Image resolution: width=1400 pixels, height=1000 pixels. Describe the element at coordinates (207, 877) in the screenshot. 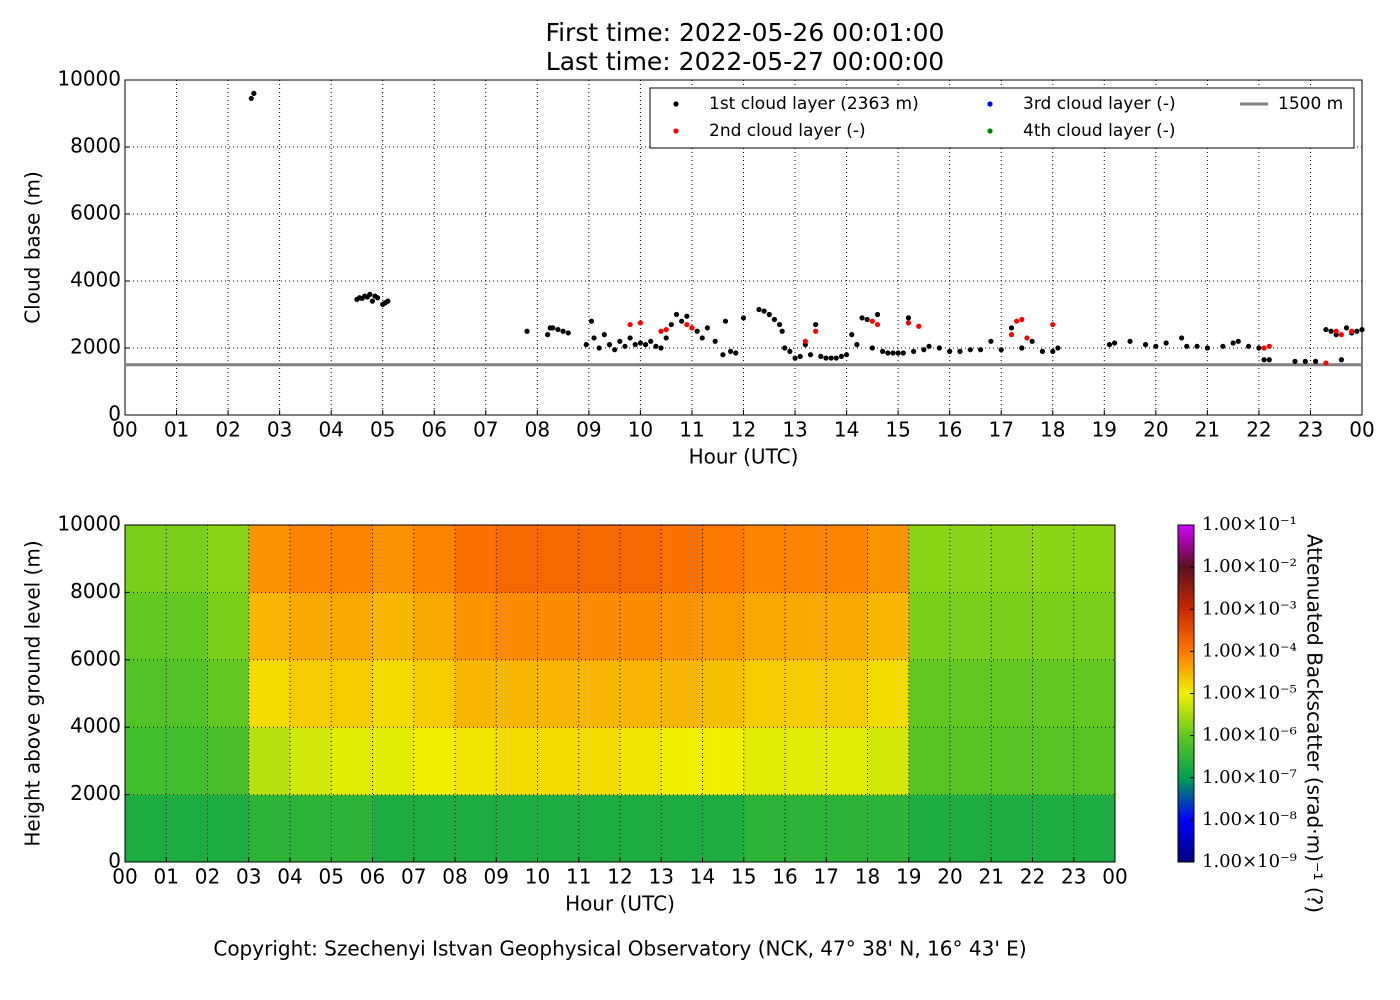

I see `x-tick-label: 02` at that location.